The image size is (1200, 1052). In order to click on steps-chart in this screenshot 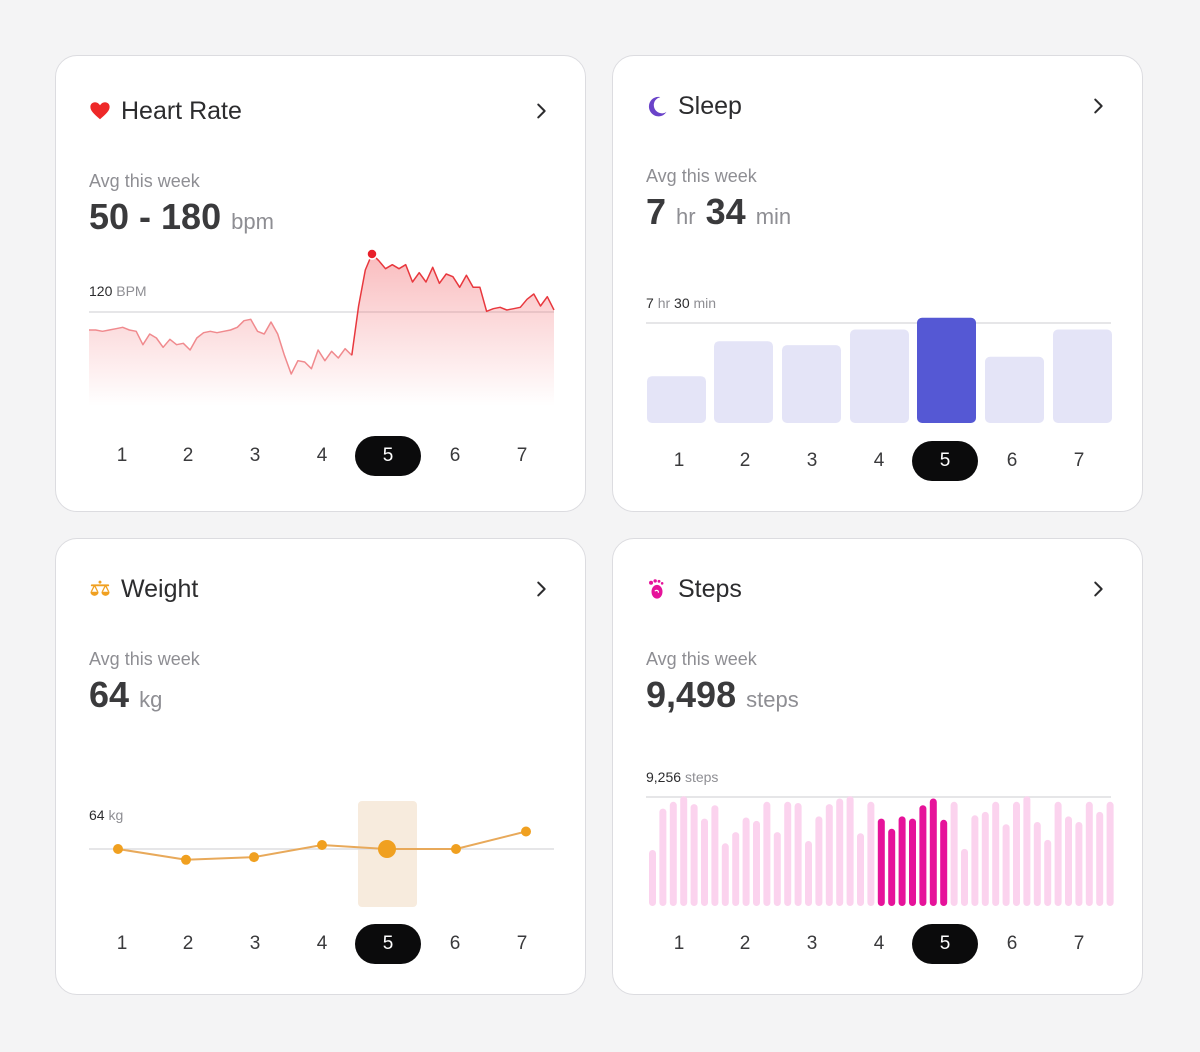, I will do `click(880, 851)`.